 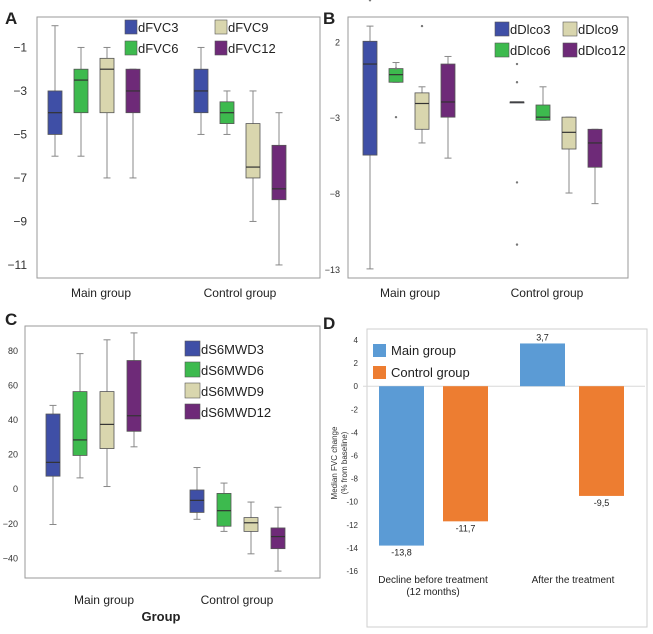 I want to click on y-tick-label: −8, so click(x=335, y=194).